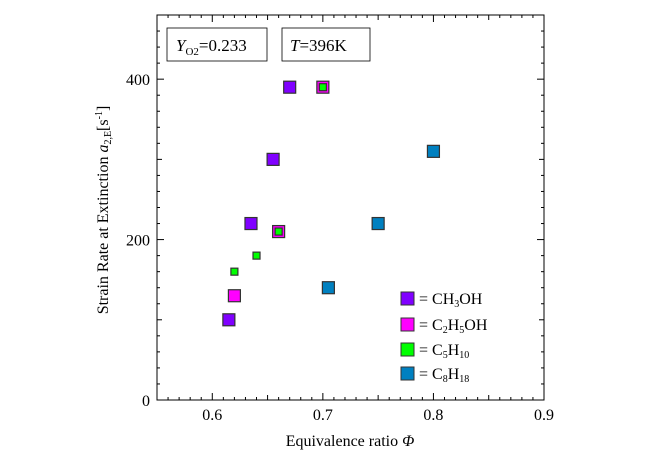  I want to click on y-axis-label: Strain Rate at Extinction a2,E[s-1], so click(104, 210).